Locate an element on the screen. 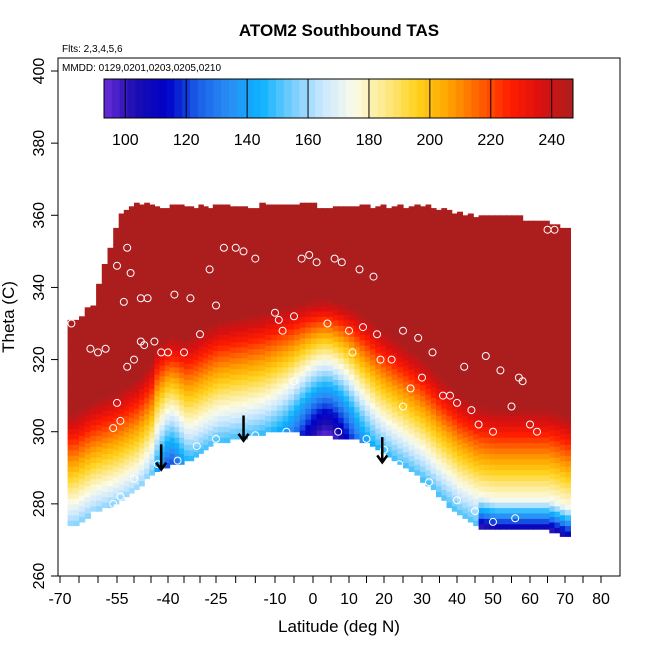 This screenshot has height=650, width=650. observation-point is located at coordinates (294, 381).